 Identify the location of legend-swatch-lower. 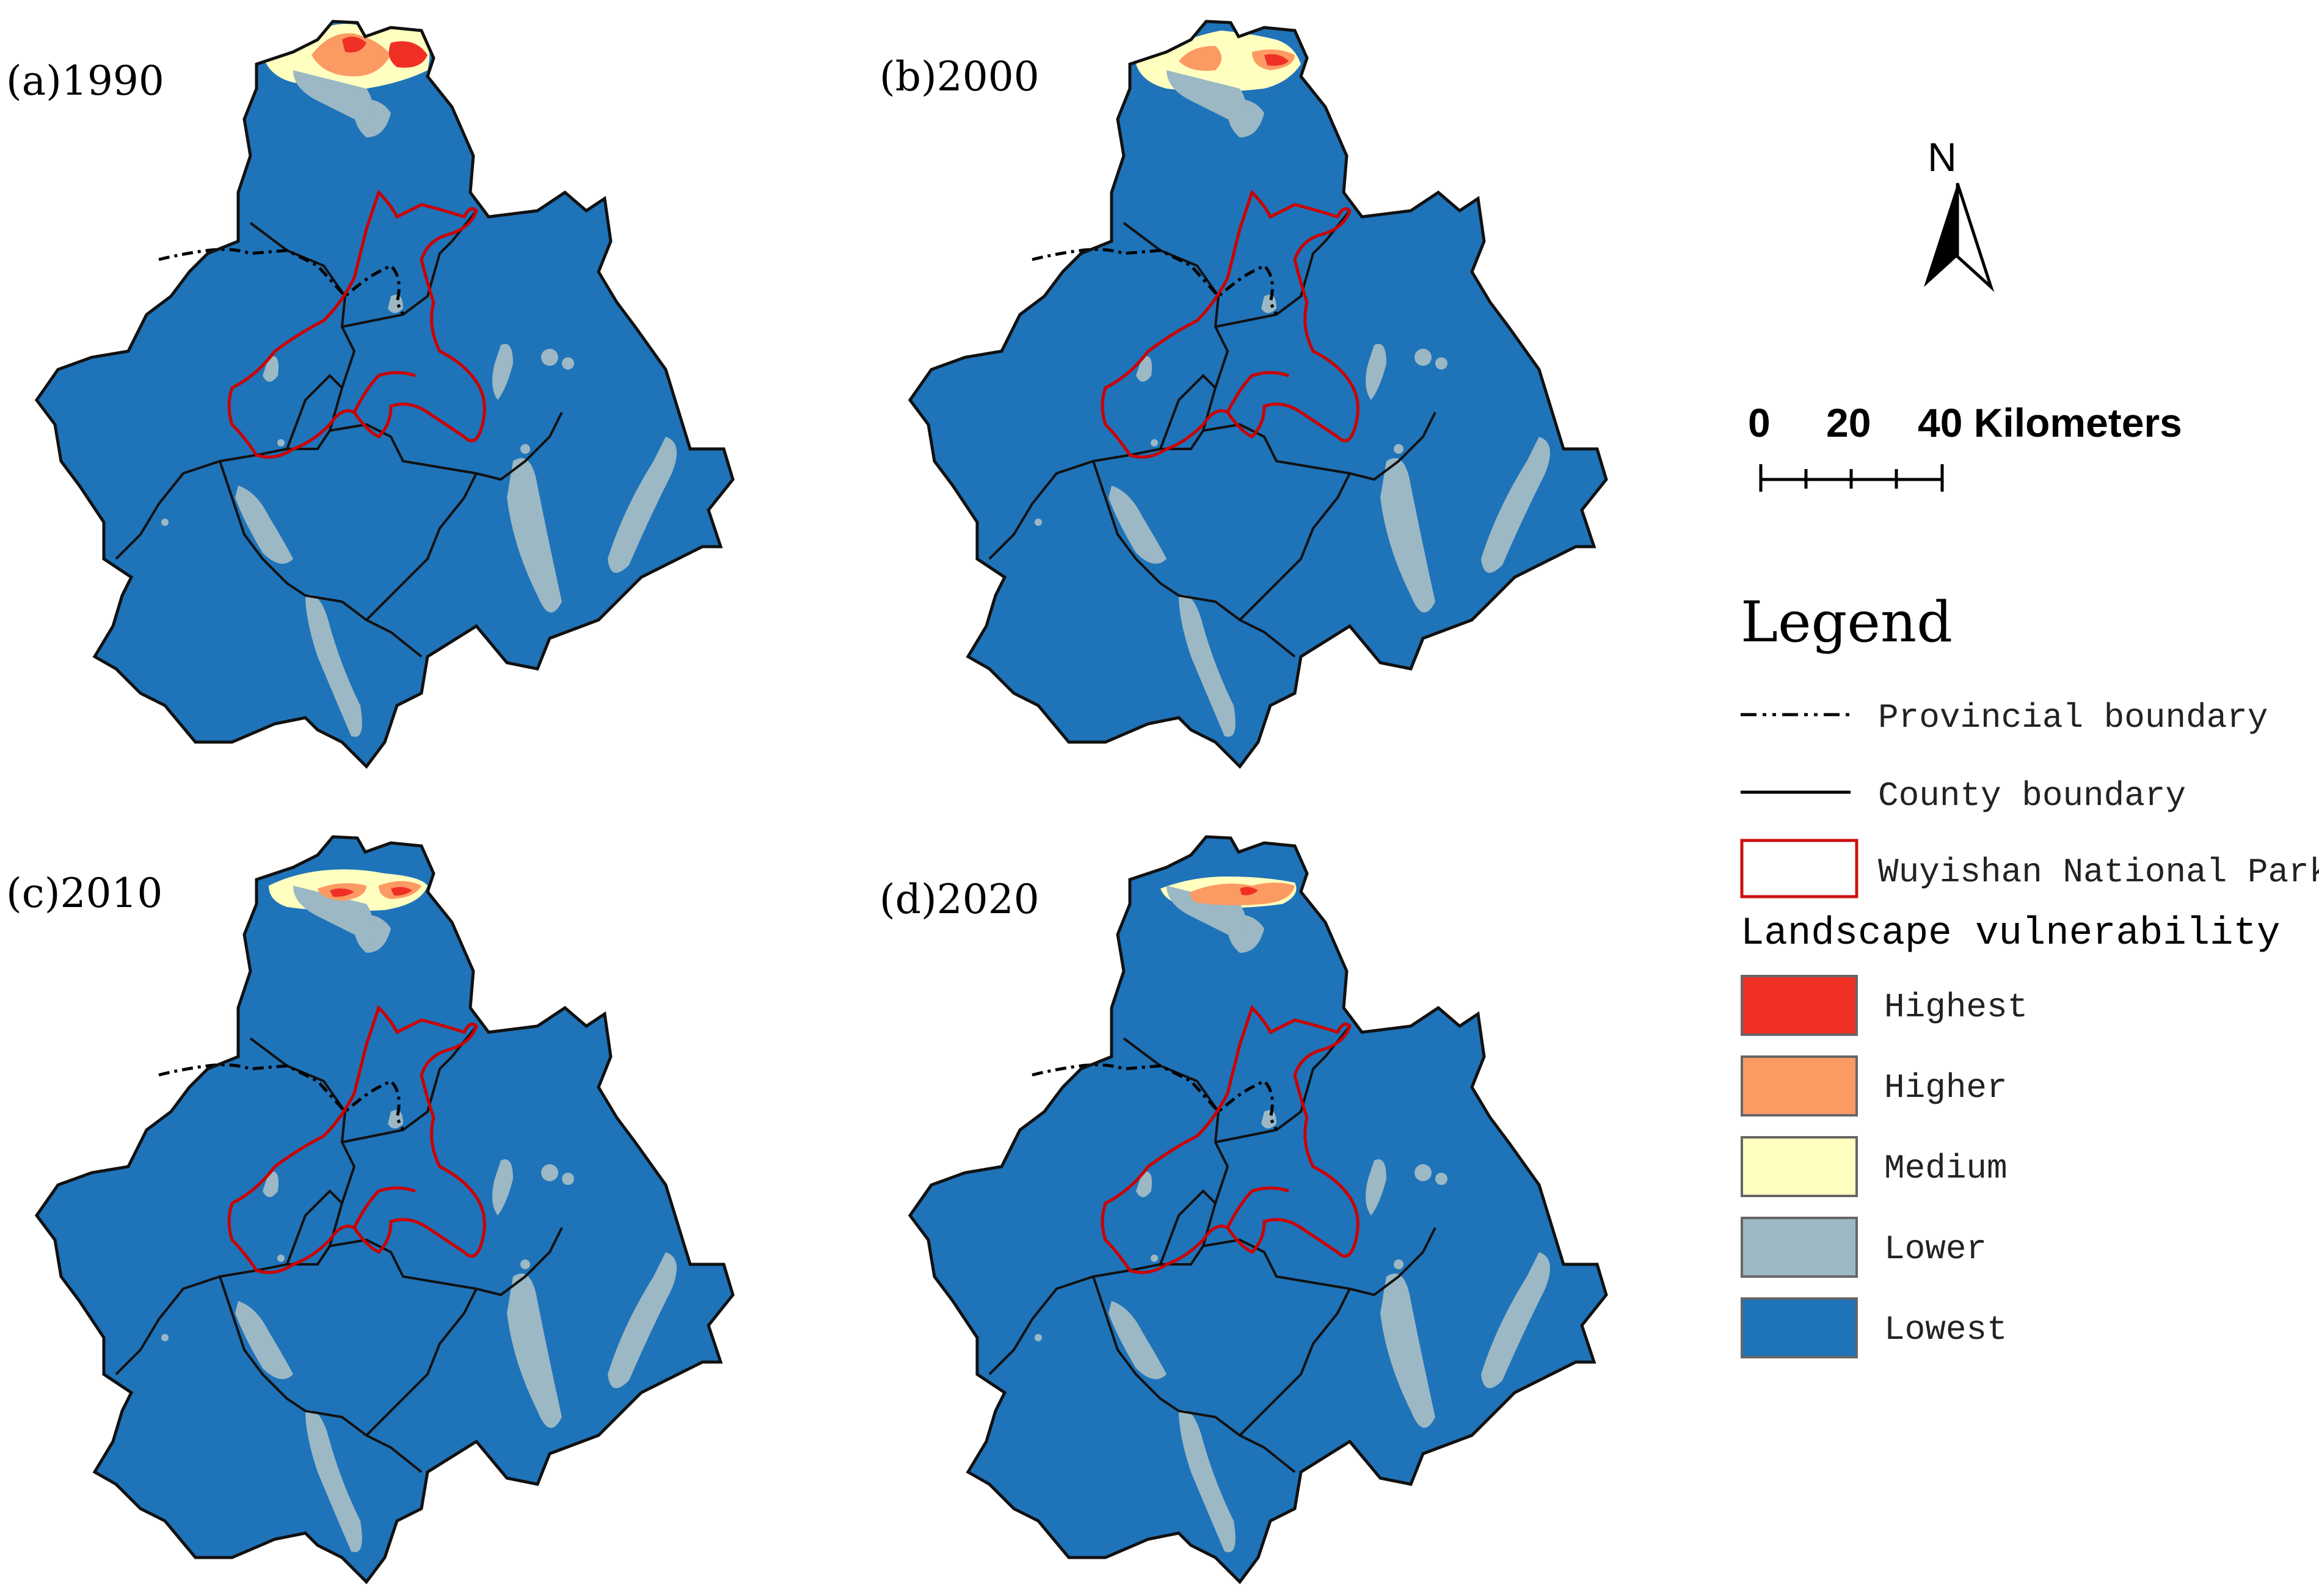
(1799, 1247).